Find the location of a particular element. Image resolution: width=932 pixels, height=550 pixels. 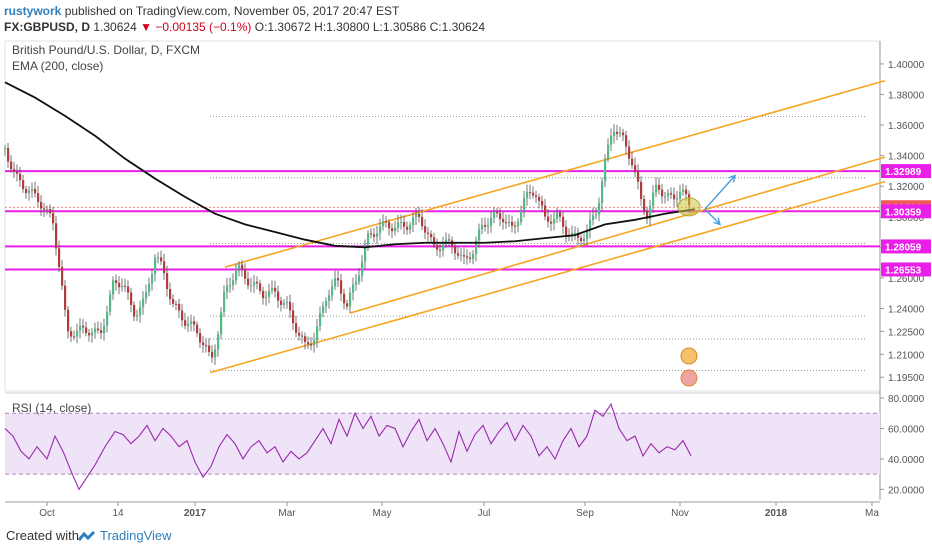

last-price: 1.30624 is located at coordinates (115, 27).